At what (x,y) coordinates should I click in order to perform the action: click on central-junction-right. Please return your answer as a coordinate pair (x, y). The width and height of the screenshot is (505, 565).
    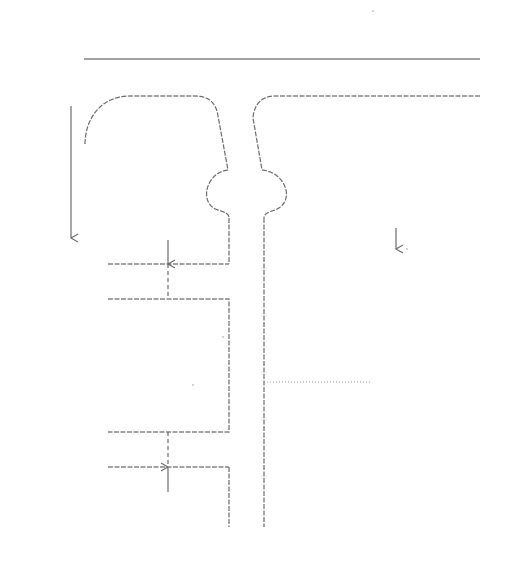
    Looking at the image, I should click on (274, 194).